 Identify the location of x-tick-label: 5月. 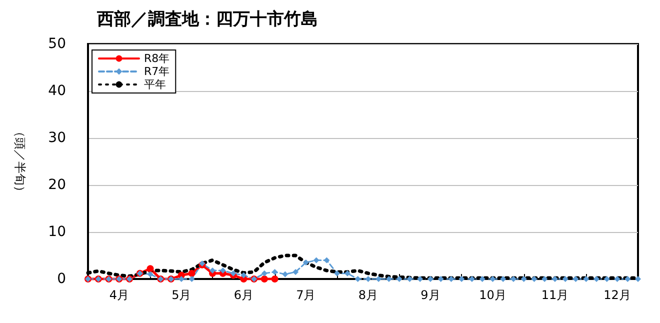
(182, 295).